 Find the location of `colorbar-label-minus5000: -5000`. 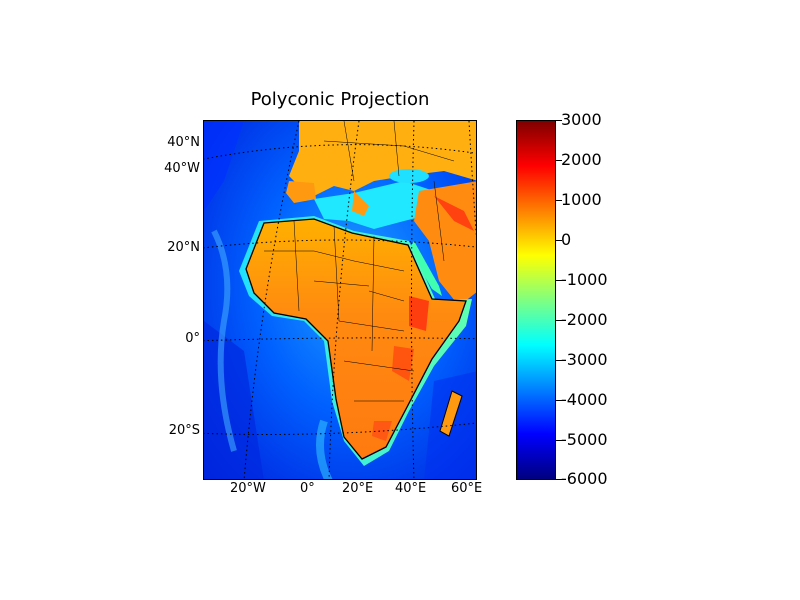

colorbar-label-minus5000: -5000 is located at coordinates (584, 439).